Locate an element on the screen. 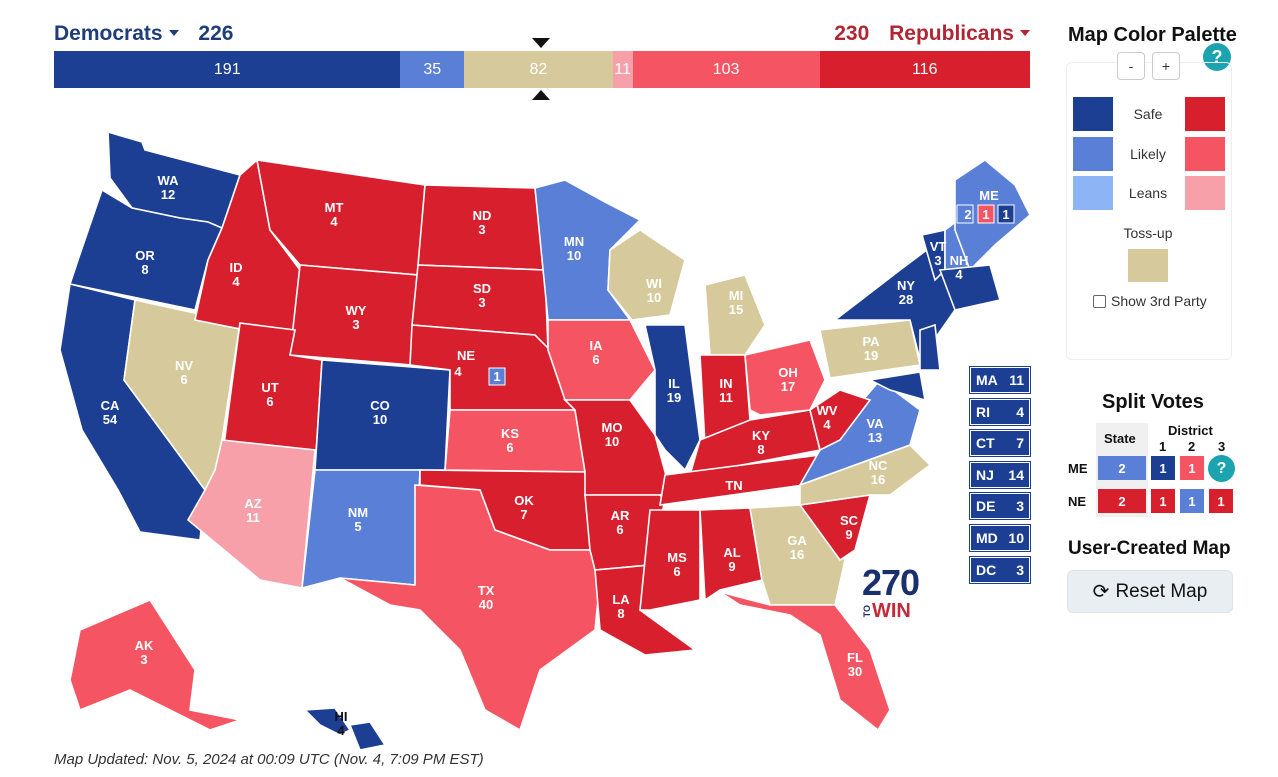 Image resolution: width=1278 pixels, height=777 pixels. state-electoral-votes: 40 is located at coordinates (486, 604).